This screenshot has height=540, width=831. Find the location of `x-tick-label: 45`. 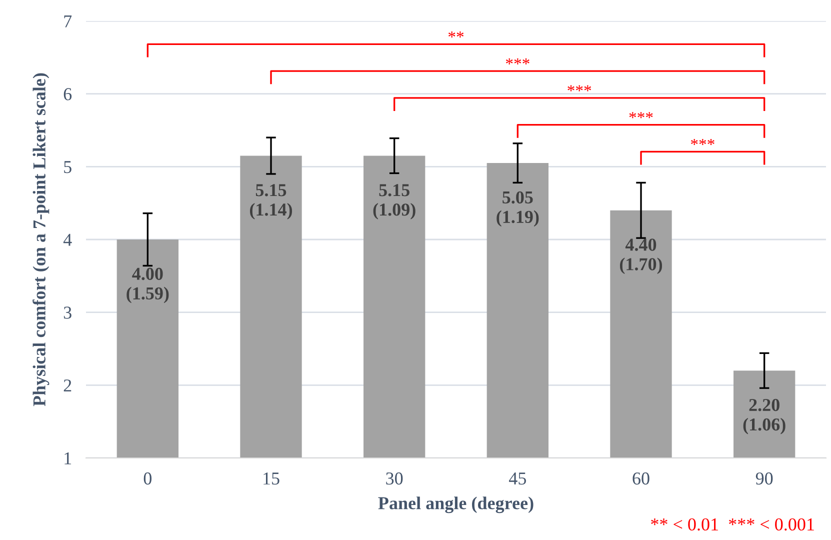

x-tick-label: 45 is located at coordinates (517, 478).